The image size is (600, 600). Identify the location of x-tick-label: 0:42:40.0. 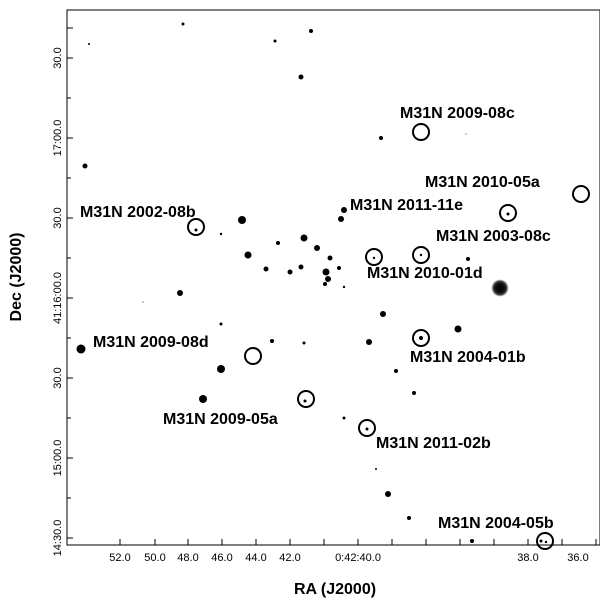
(358, 558).